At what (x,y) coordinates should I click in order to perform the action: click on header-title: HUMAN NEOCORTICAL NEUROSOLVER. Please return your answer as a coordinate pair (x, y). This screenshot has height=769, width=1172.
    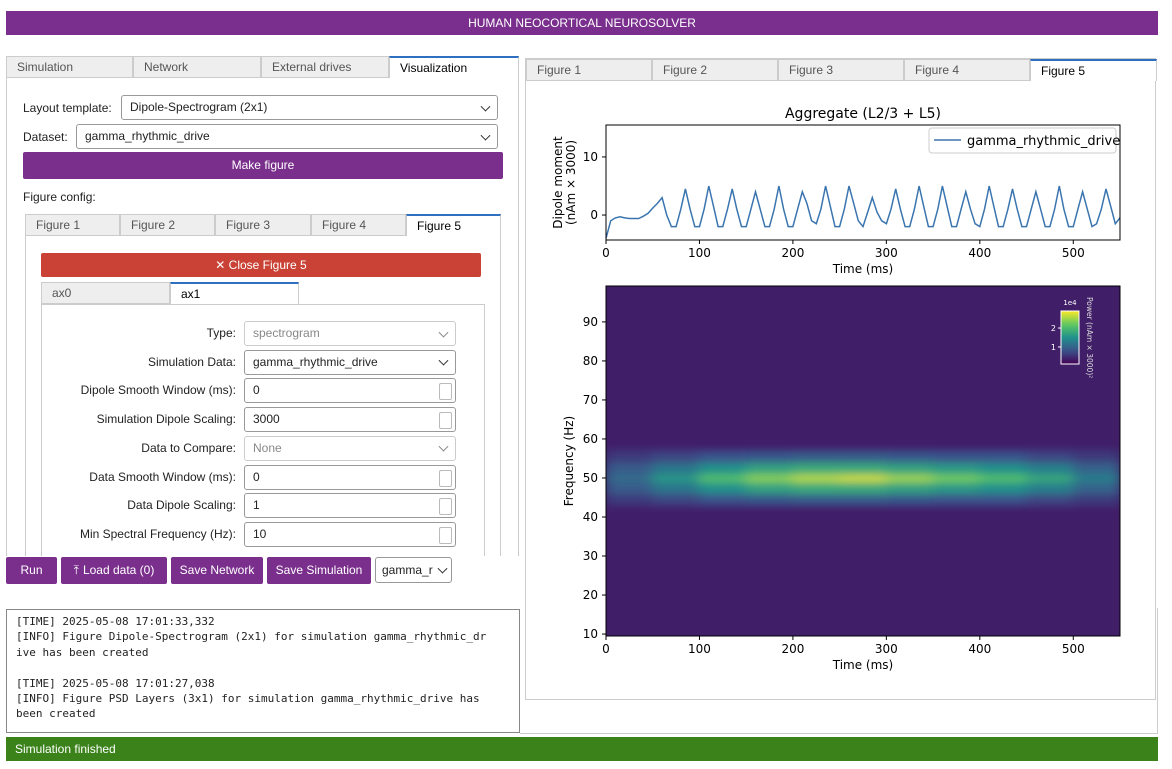
    Looking at the image, I should click on (582, 23).